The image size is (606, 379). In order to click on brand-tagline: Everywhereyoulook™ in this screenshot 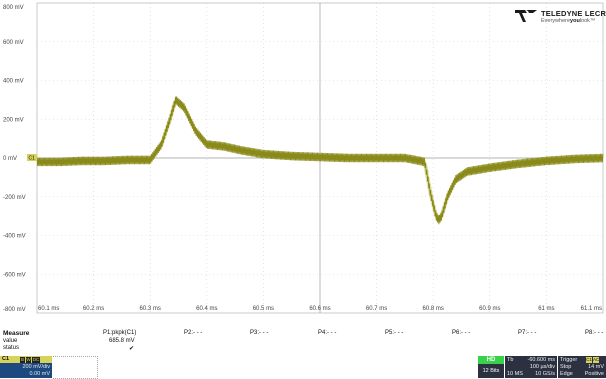, I will do `click(568, 21)`.